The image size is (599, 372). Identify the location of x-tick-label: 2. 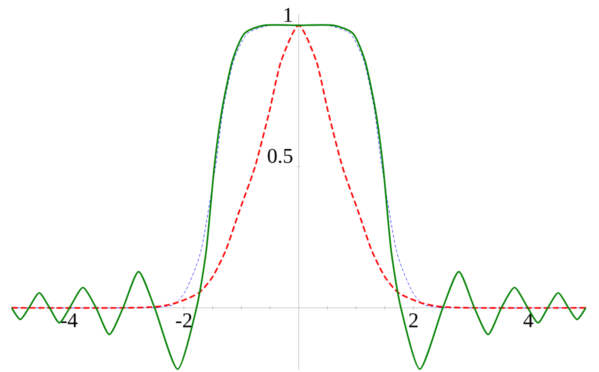
(413, 320).